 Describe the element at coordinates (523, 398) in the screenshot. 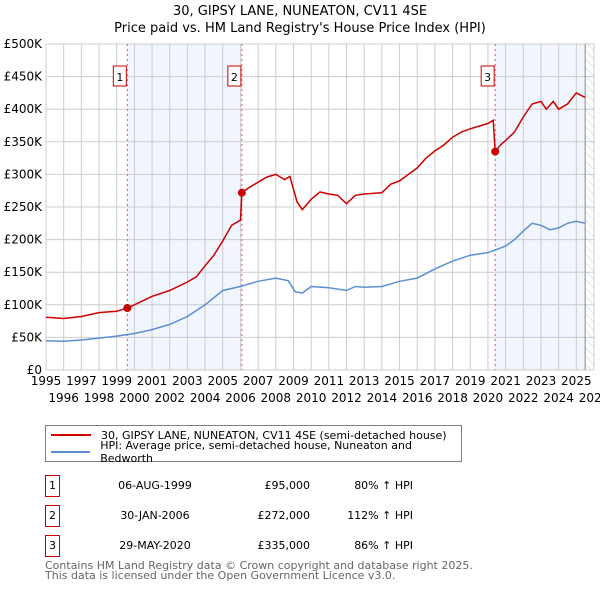

I see `x-tick-label: 2022` at that location.